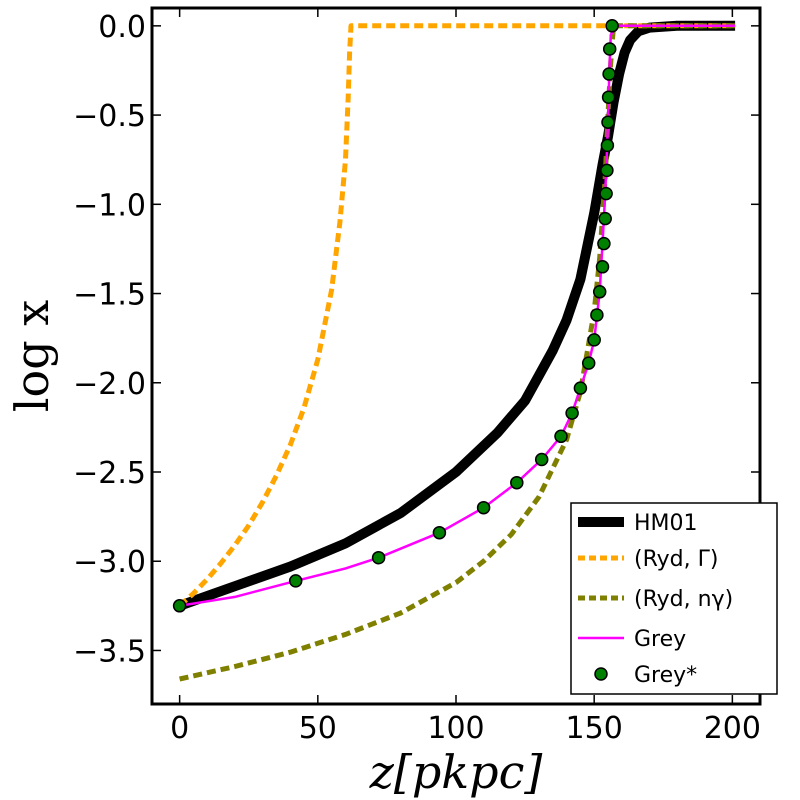 The image size is (800, 800). Describe the element at coordinates (109, 473) in the screenshot. I see `y-tick-label: −2.5` at that location.